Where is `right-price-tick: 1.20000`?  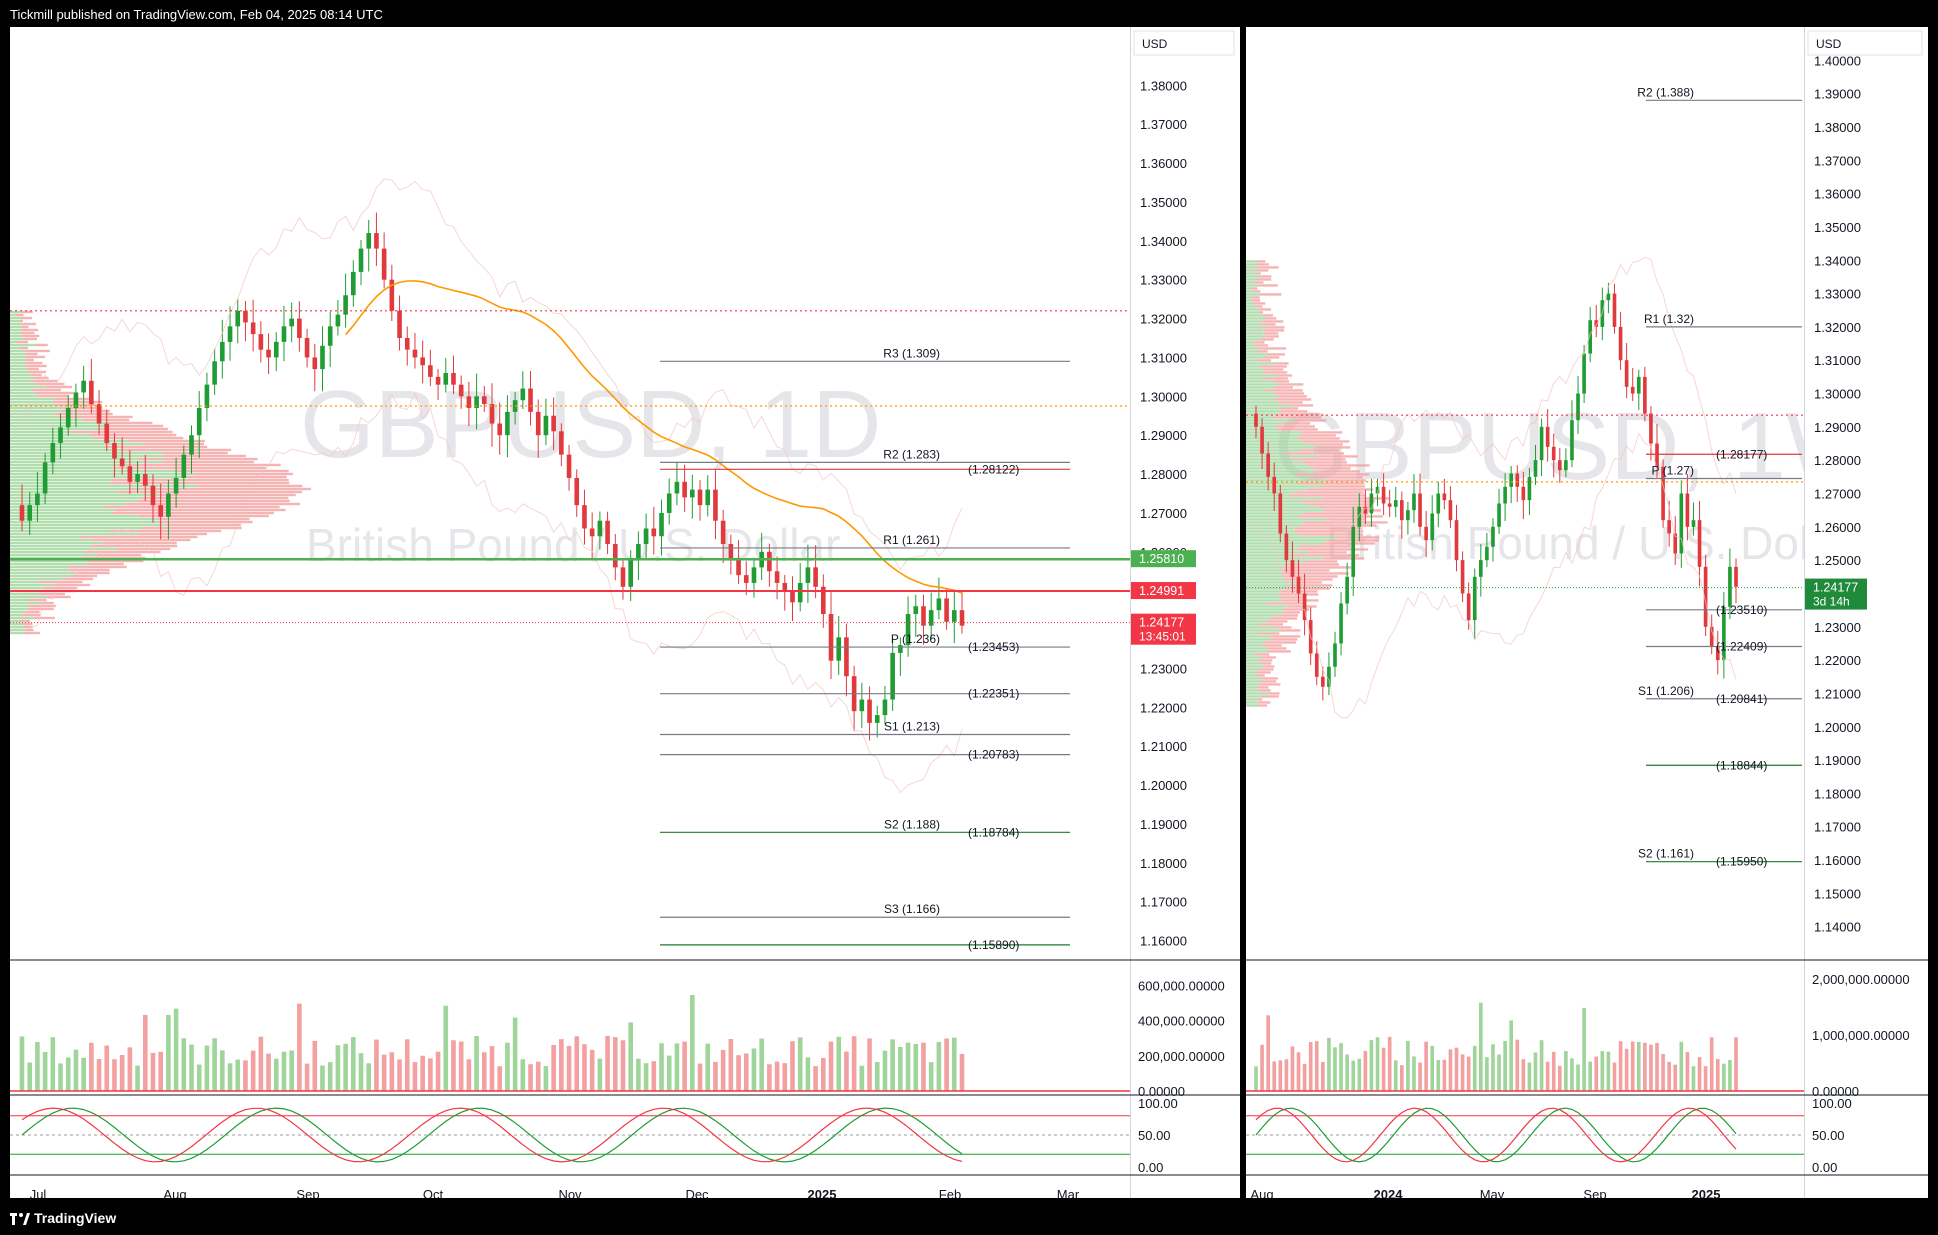 right-price-tick: 1.20000 is located at coordinates (1837, 727).